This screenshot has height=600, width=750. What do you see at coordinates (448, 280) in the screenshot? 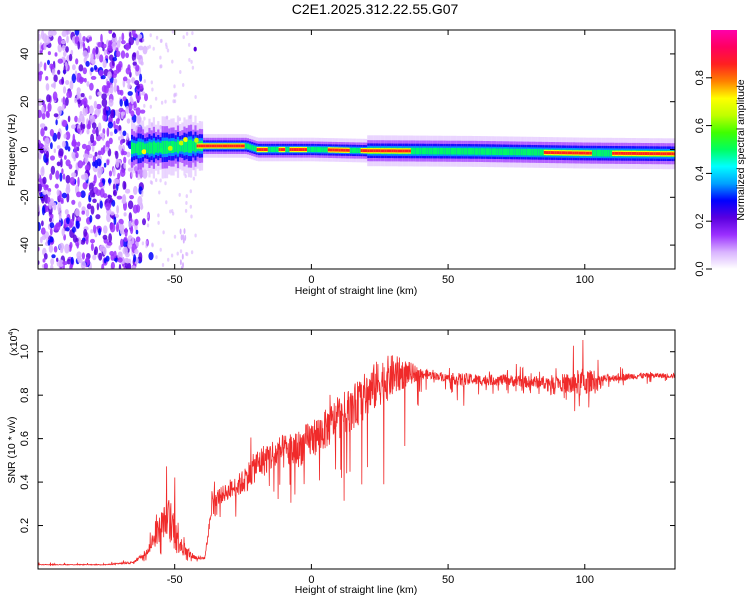
I see `spectrogram-x-tick-label: 50` at bounding box center [448, 280].